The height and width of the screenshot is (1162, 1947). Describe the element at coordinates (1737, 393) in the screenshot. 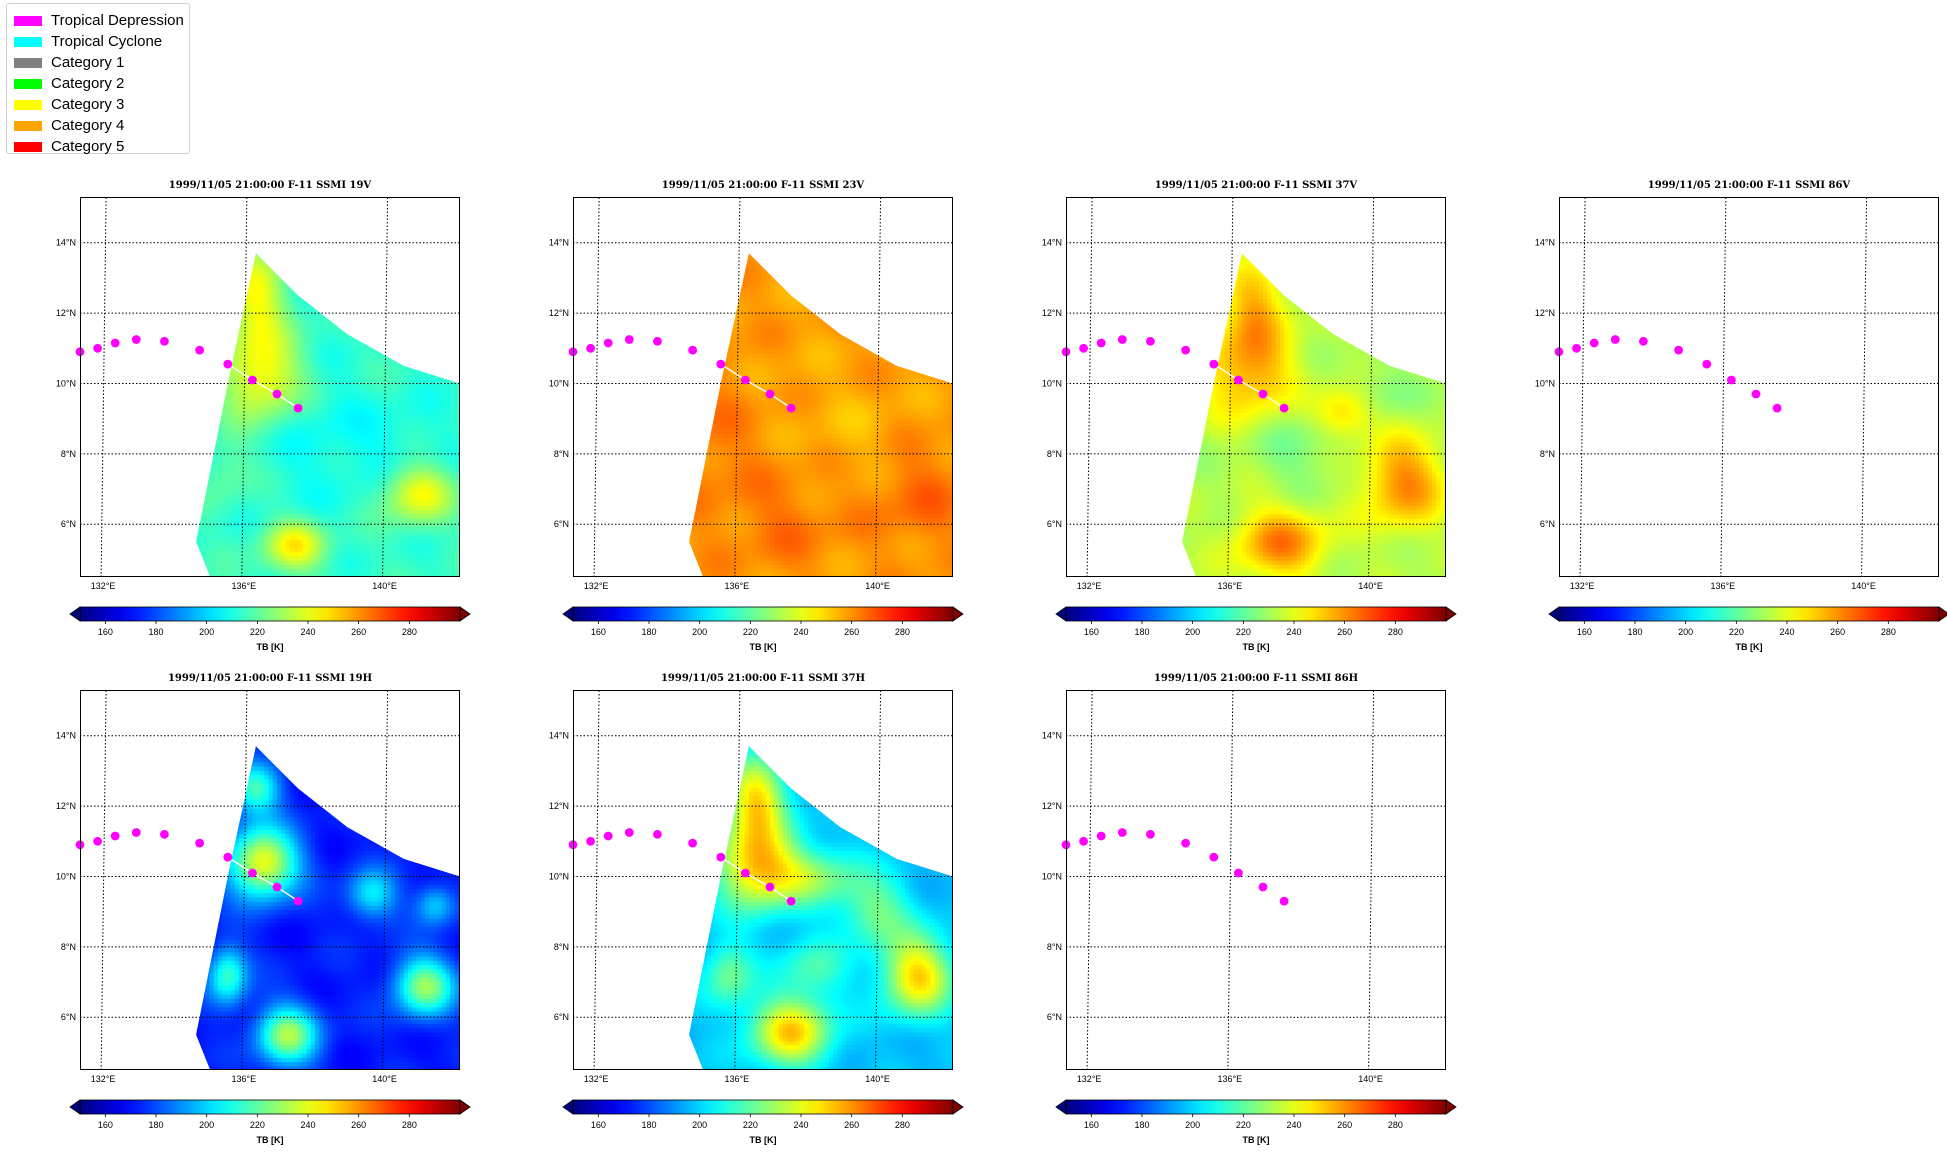

I see `map-panel-86v: 6°N 8°N 10°N 12°N 14°N 132°E 136°E 140°E` at that location.